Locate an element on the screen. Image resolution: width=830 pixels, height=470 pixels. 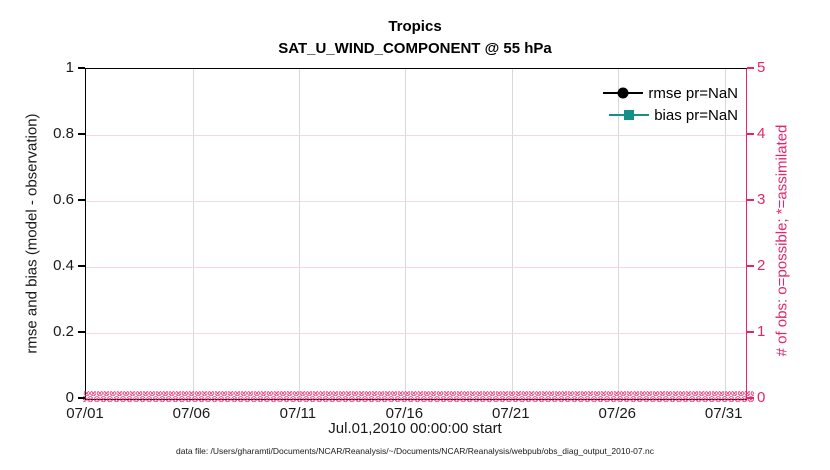
square-marker-icon is located at coordinates (629, 115).